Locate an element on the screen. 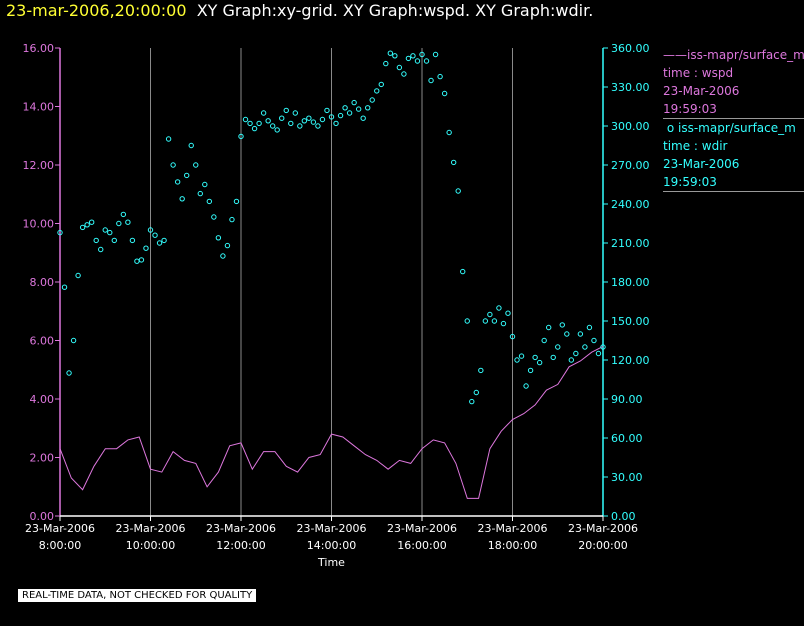 Image resolution: width=804 pixels, height=626 pixels. y-left-tick-label: 16.00 is located at coordinates (39, 48).